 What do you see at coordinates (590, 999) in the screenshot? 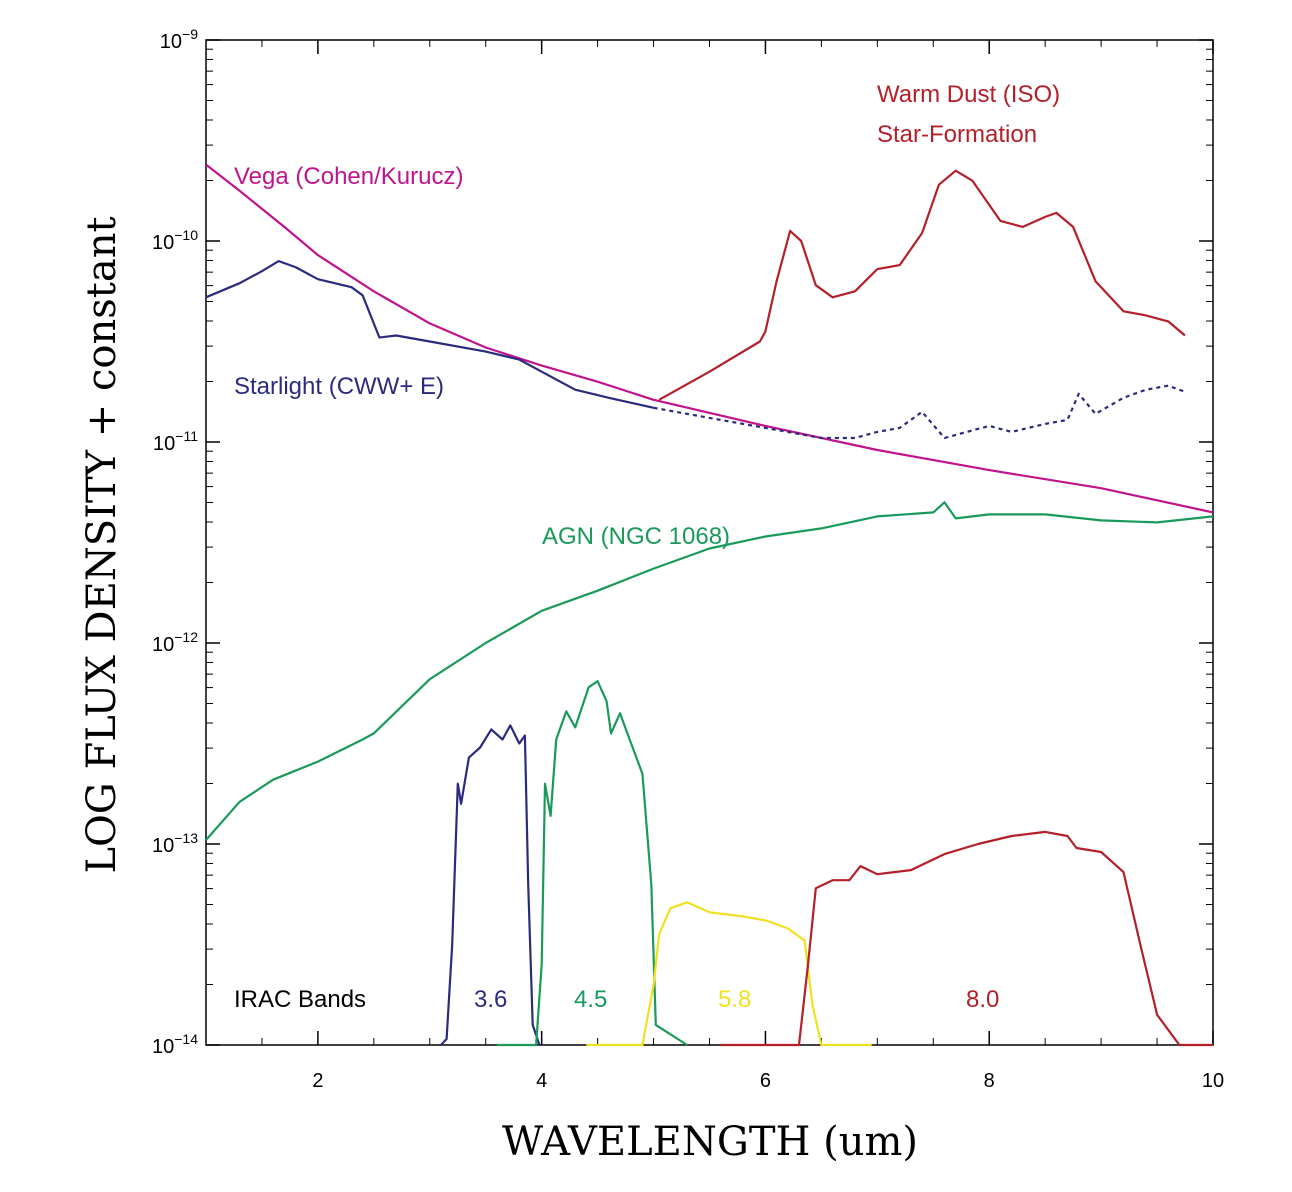
I see `band-4-5-label: 4.5` at bounding box center [590, 999].